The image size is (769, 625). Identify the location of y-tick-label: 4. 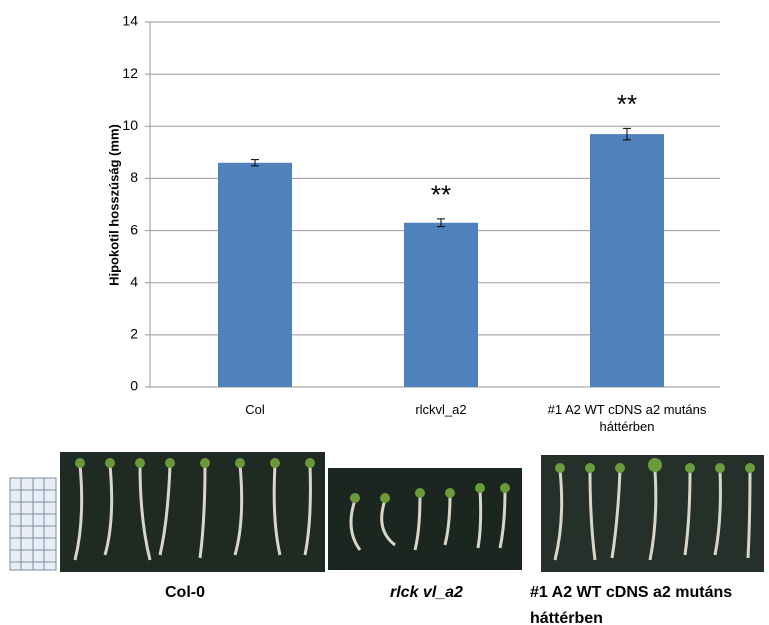
(134, 281).